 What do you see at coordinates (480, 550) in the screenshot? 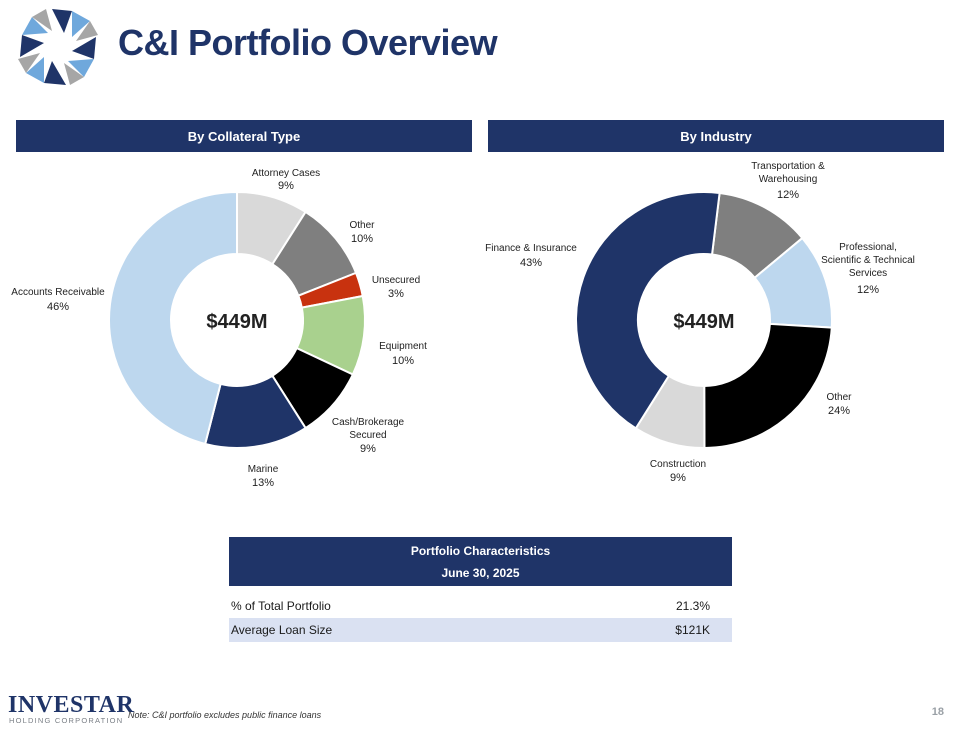
I see `table-header-title: Portfolio Characteristics` at bounding box center [480, 550].